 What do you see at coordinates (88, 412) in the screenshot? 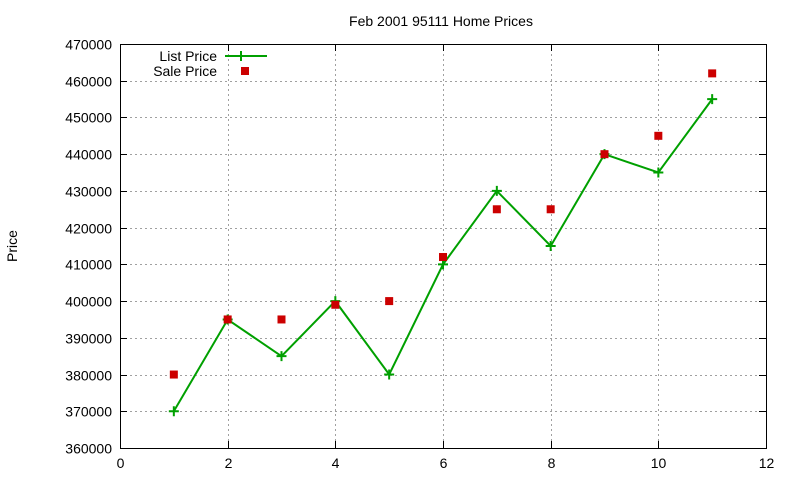
I see `y-tick-label: 370000` at bounding box center [88, 412].